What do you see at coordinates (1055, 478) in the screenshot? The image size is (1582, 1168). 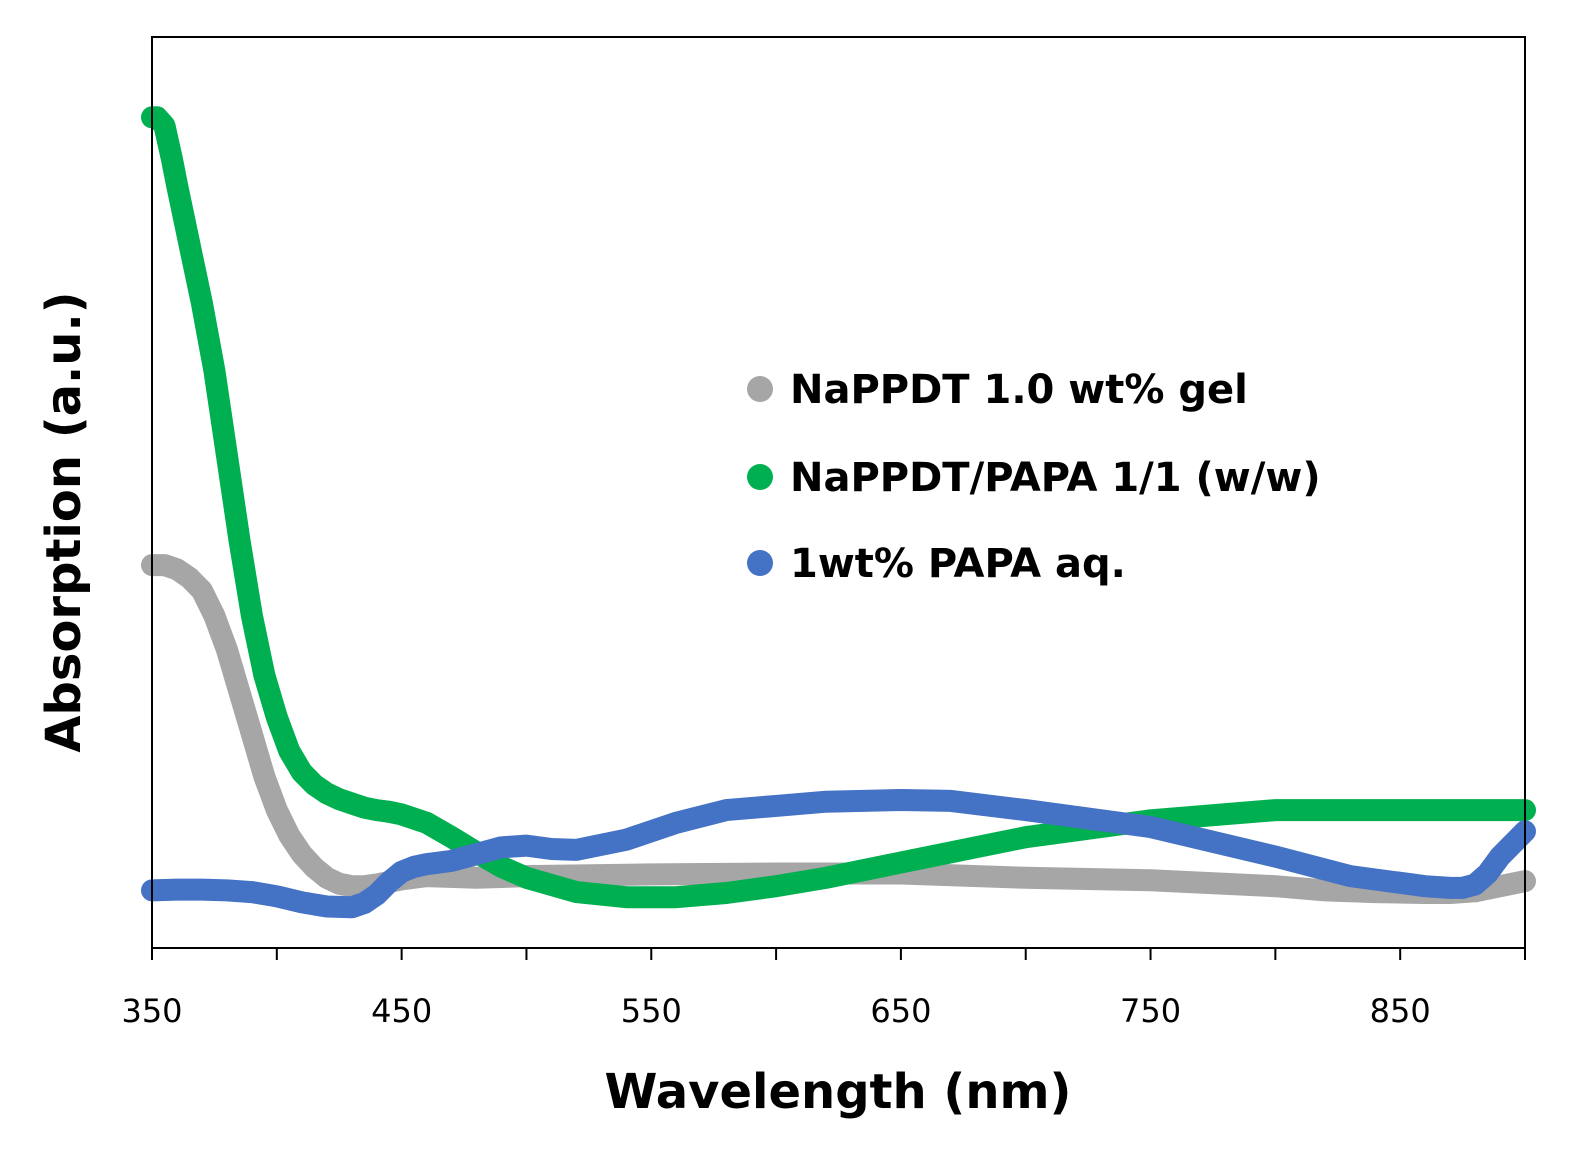 I see `legend-label: NaPPDT/PAPA 1/1 (w/w)` at bounding box center [1055, 478].